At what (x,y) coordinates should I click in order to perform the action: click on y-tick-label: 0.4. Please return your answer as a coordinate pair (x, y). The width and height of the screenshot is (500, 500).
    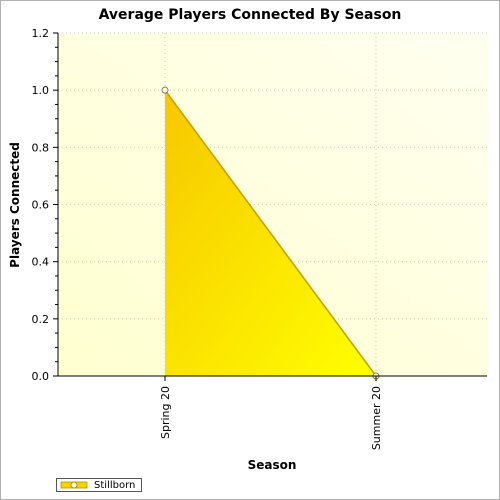
    Looking at the image, I should click on (41, 262).